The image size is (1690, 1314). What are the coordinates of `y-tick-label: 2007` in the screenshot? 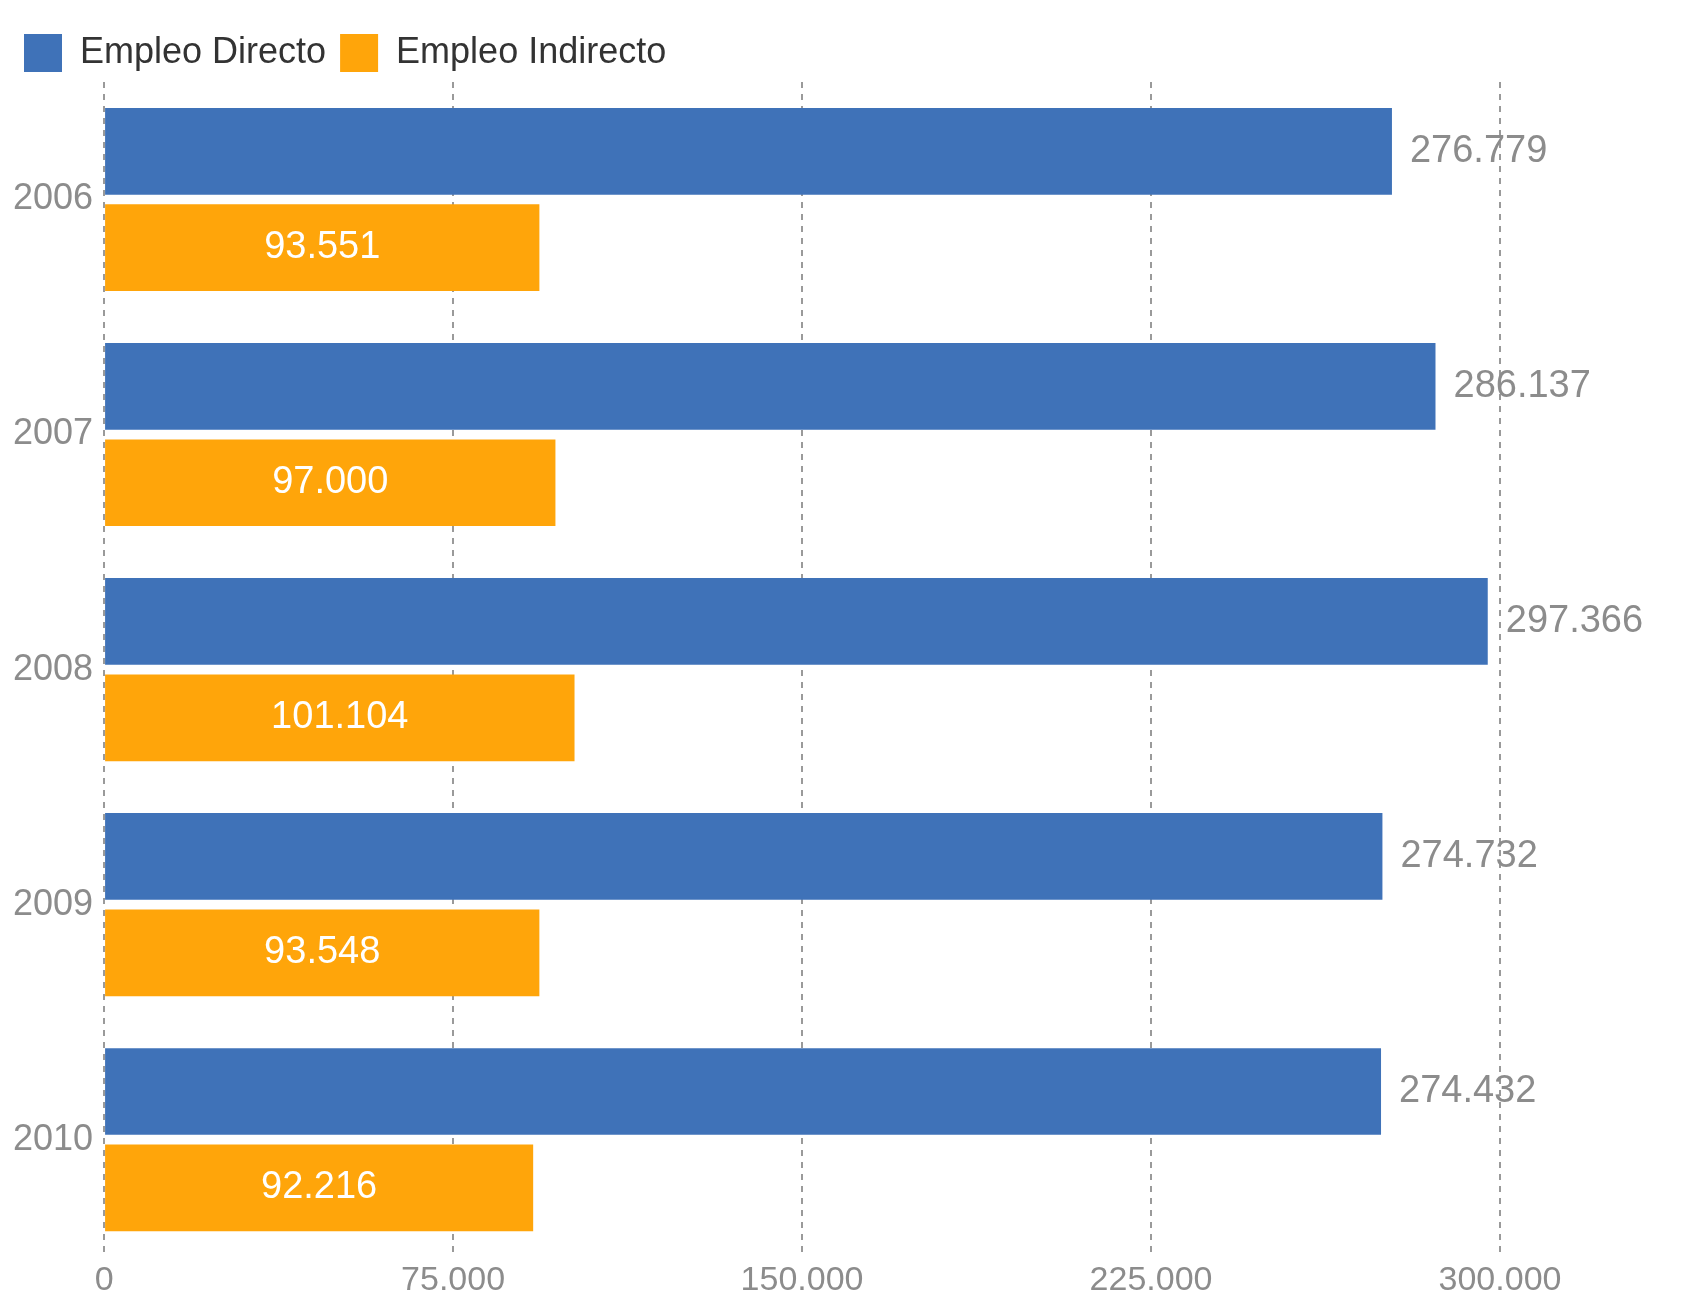 It's located at (53, 432).